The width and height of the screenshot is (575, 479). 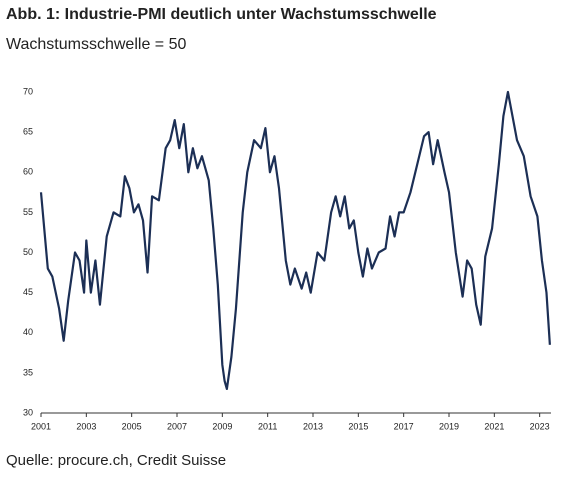 I want to click on x-tick-label: 2011, so click(x=267, y=426).